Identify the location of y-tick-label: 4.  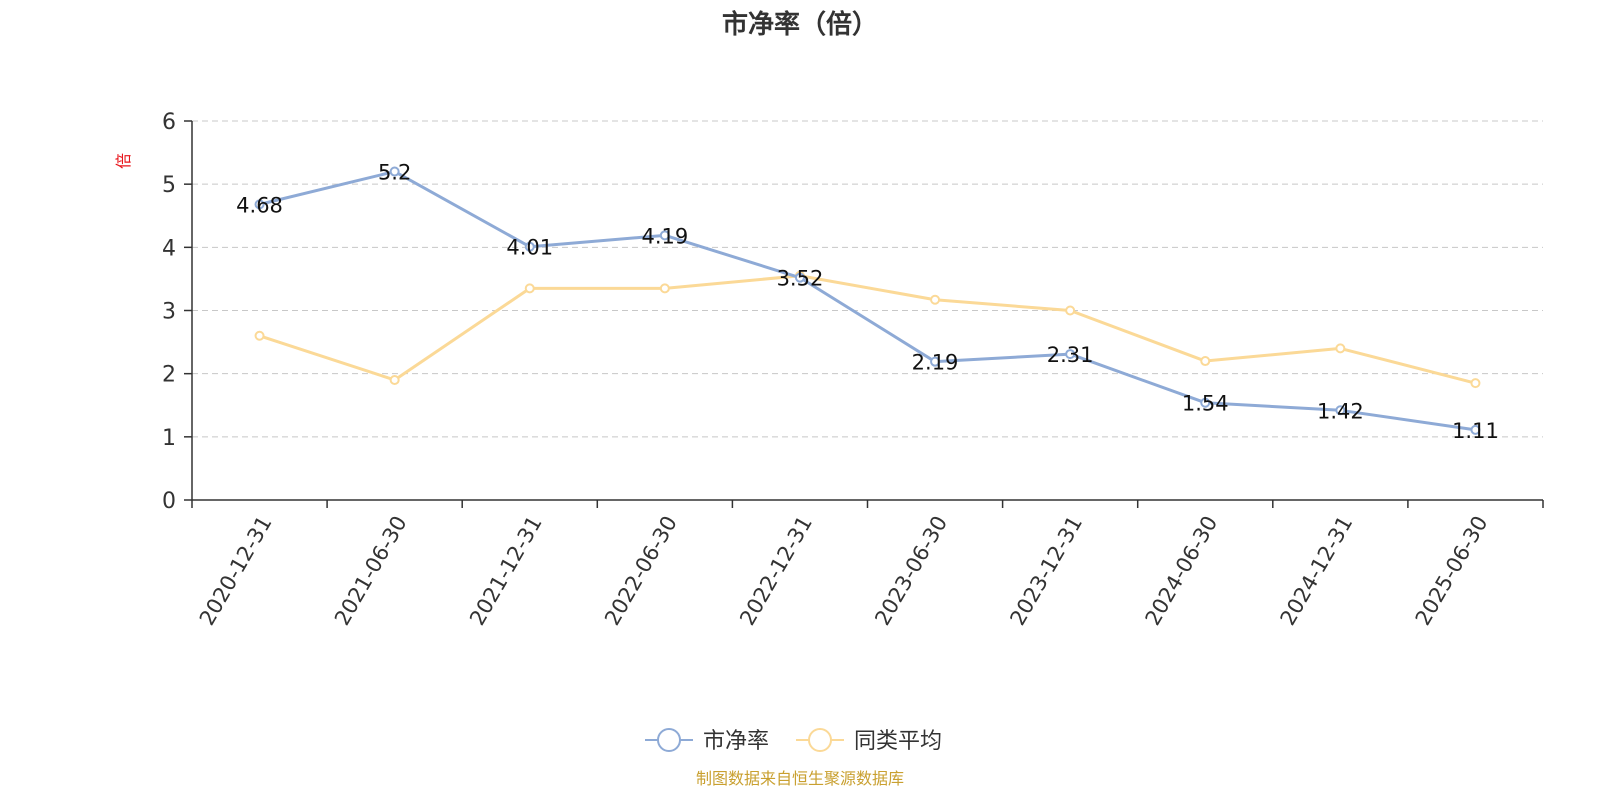
(169, 248).